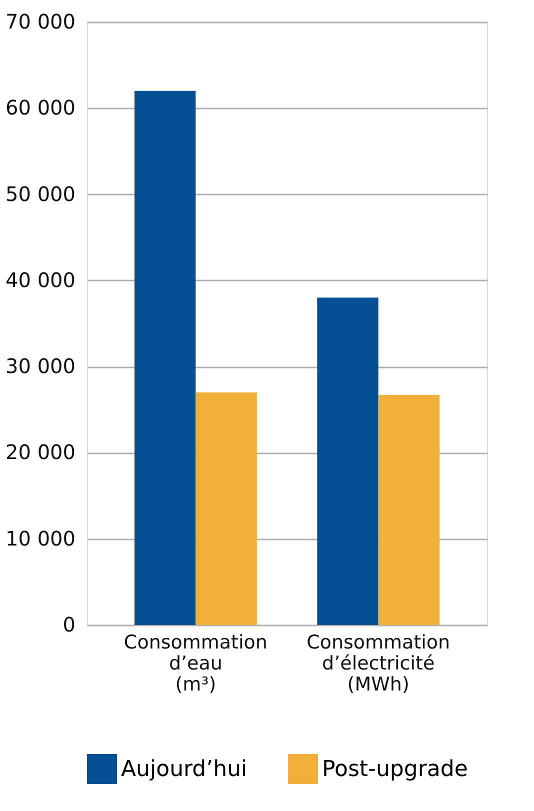 The height and width of the screenshot is (811, 534). What do you see at coordinates (395, 769) in the screenshot?
I see `legend-label: Post-upgrade` at bounding box center [395, 769].